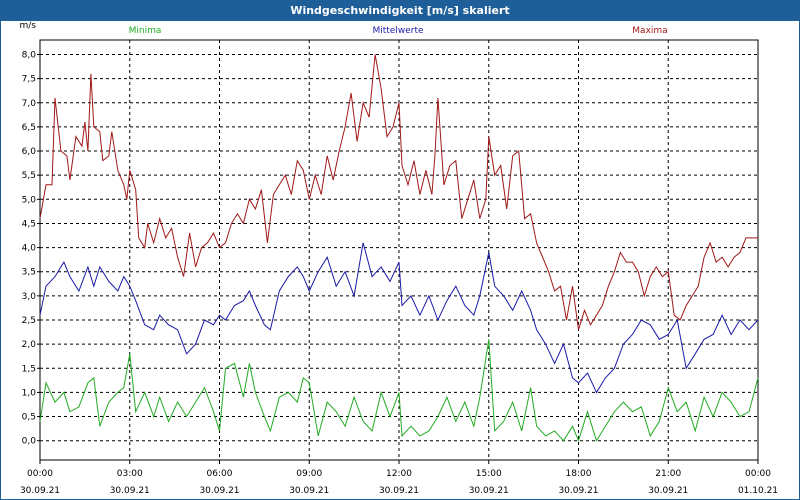 This screenshot has width=800, height=500. I want to click on y-tick-label: 4,0, so click(29, 249).